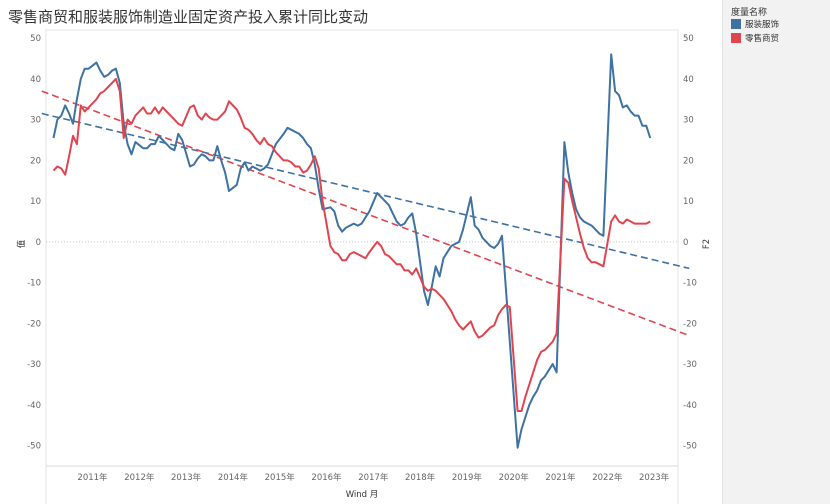 The height and width of the screenshot is (504, 830). Describe the element at coordinates (35, 161) in the screenshot. I see `y-tick-label-left: 20` at that location.